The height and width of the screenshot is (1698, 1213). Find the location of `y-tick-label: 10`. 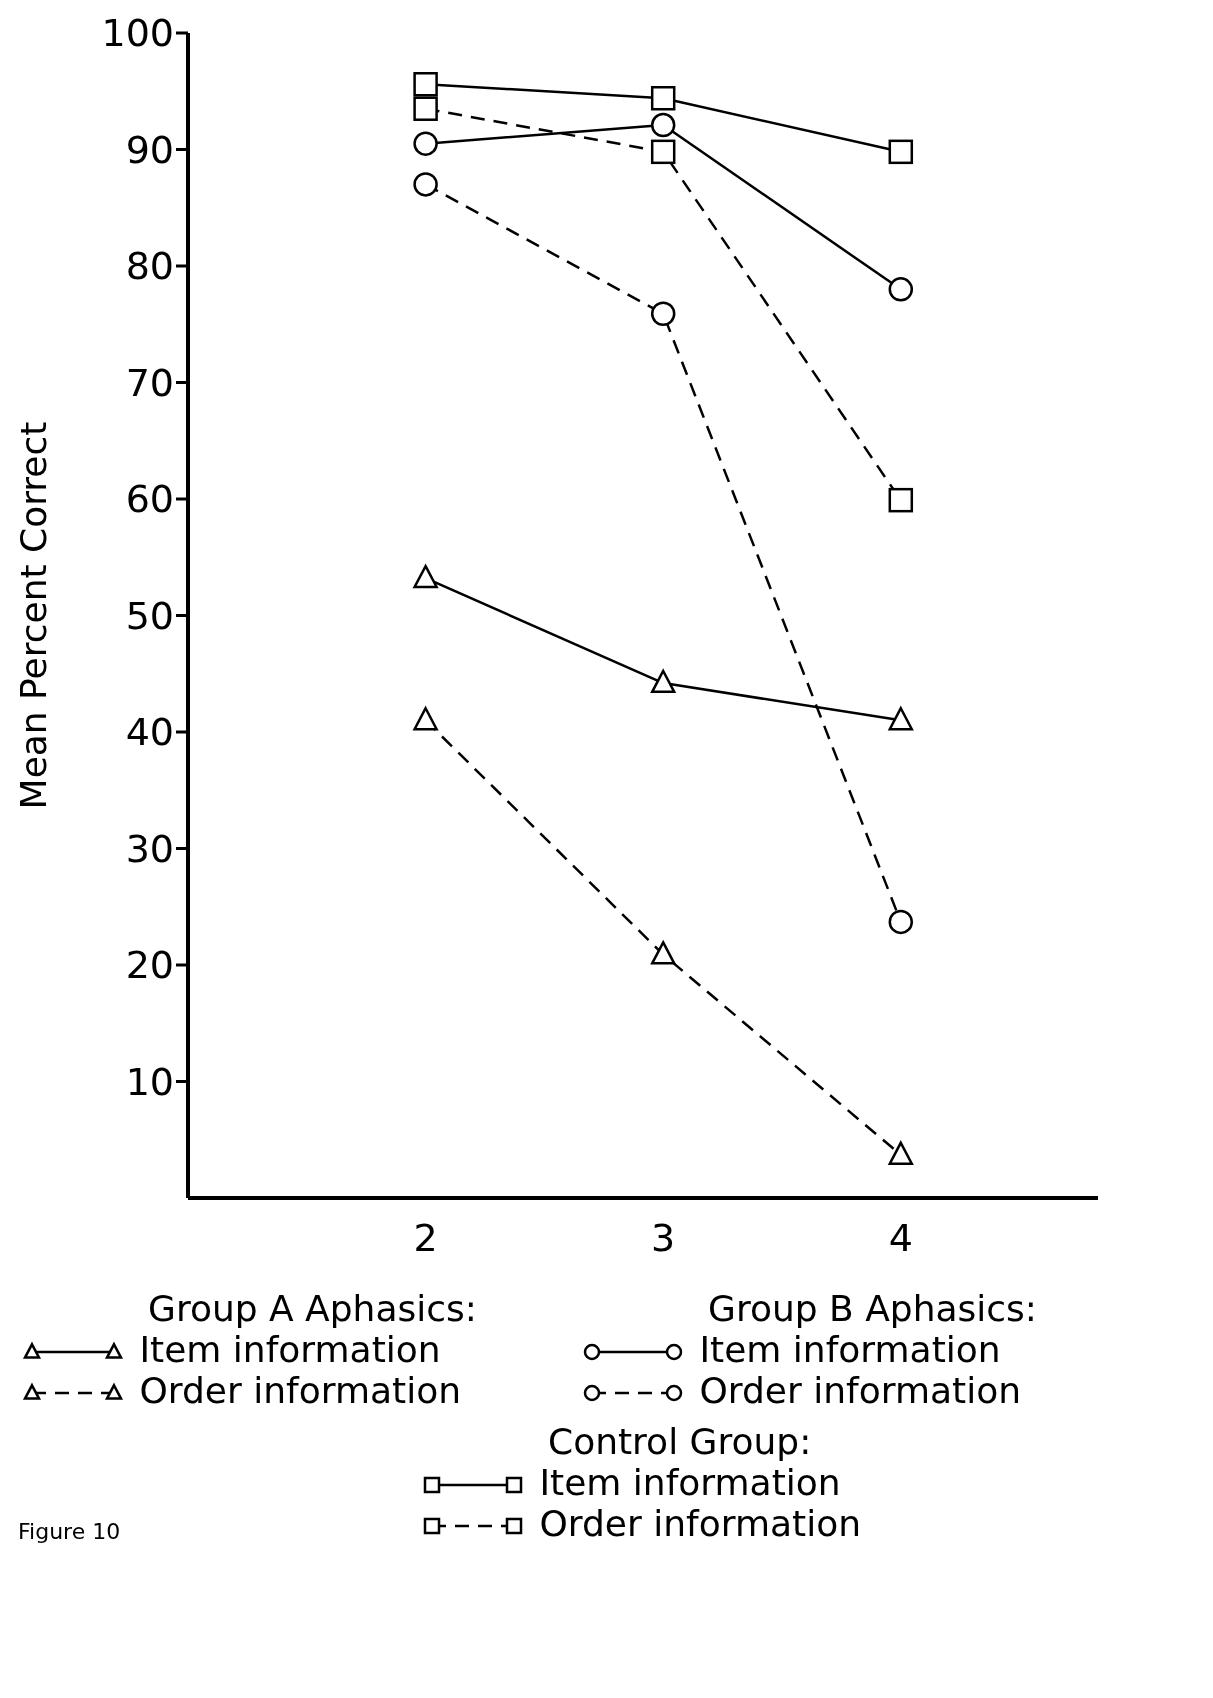

y-tick-label: 10 is located at coordinates (149, 1081).